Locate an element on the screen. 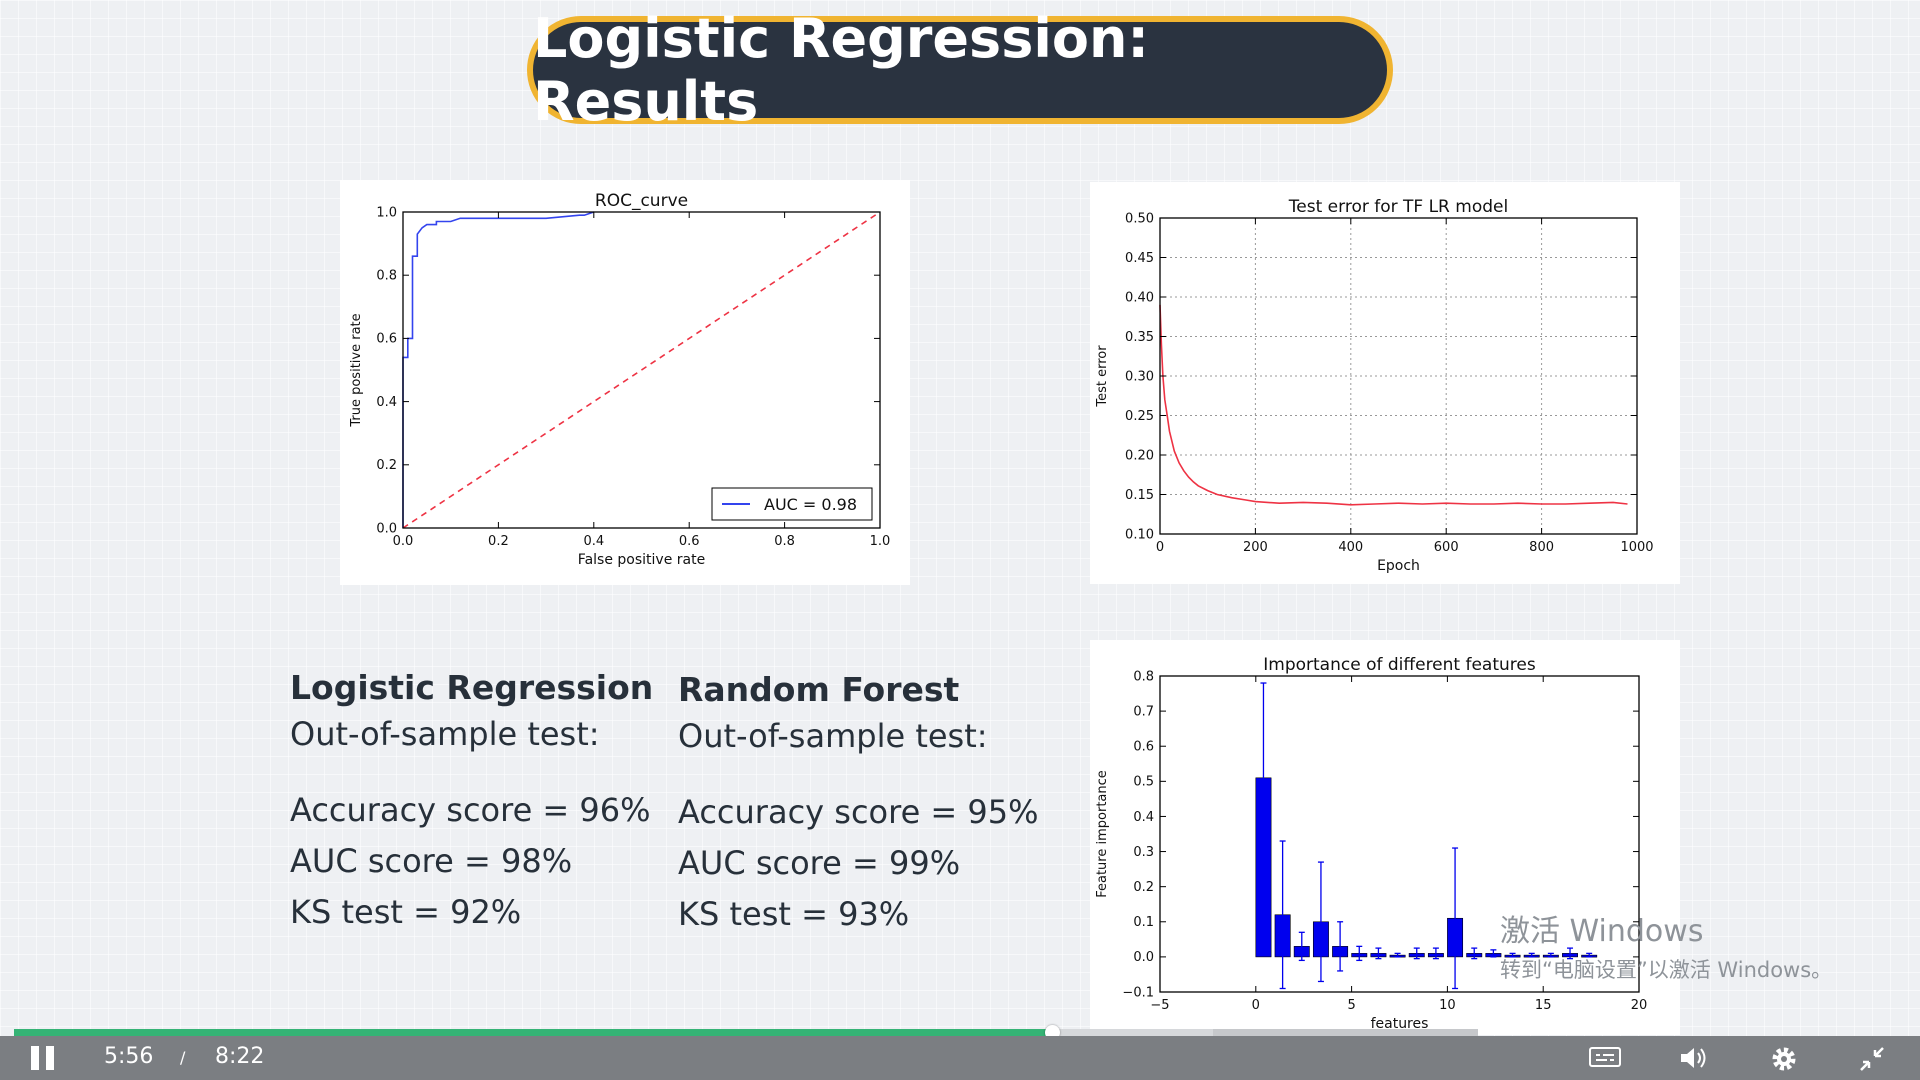 The image size is (1920, 1080). duration: 8:22 is located at coordinates (240, 1056).